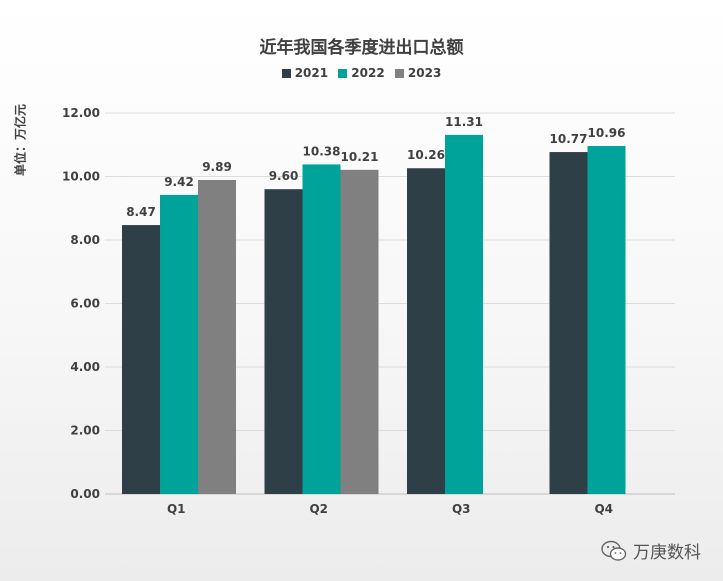 The width and height of the screenshot is (723, 581). Describe the element at coordinates (217, 336) in the screenshot. I see `bar-q1-2023` at that location.